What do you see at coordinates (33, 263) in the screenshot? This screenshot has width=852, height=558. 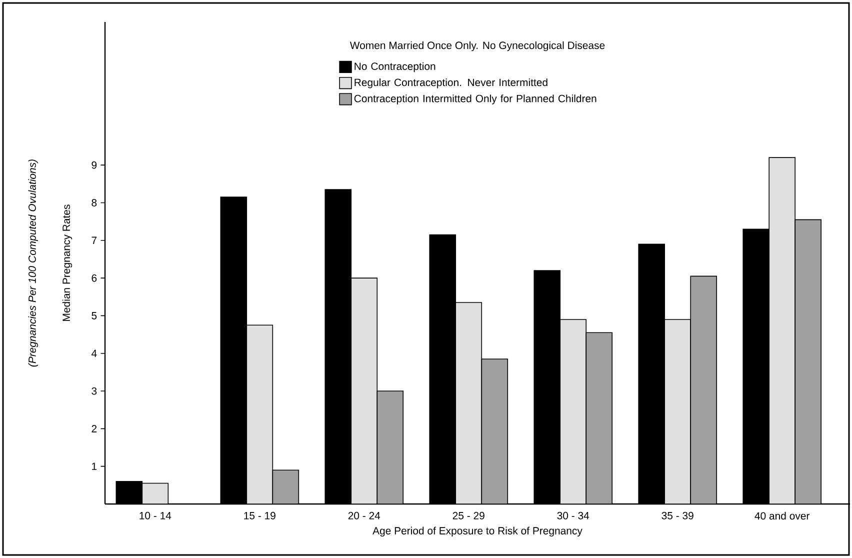 I see `text: (Pregnancies Per 100 Computed Ovulations)` at bounding box center [33, 263].